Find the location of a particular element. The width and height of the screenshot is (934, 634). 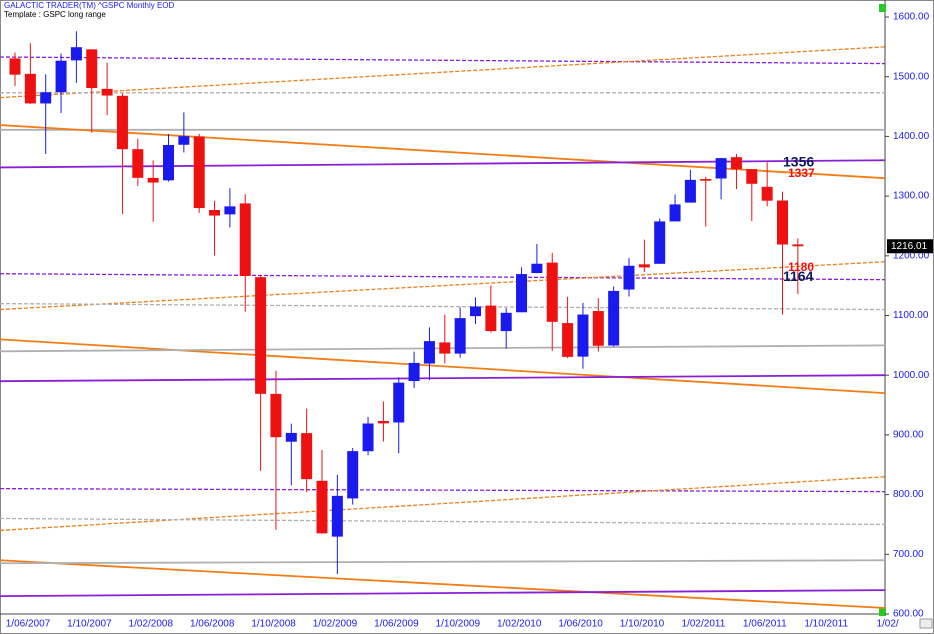

annotation: 1337 is located at coordinates (801, 173).